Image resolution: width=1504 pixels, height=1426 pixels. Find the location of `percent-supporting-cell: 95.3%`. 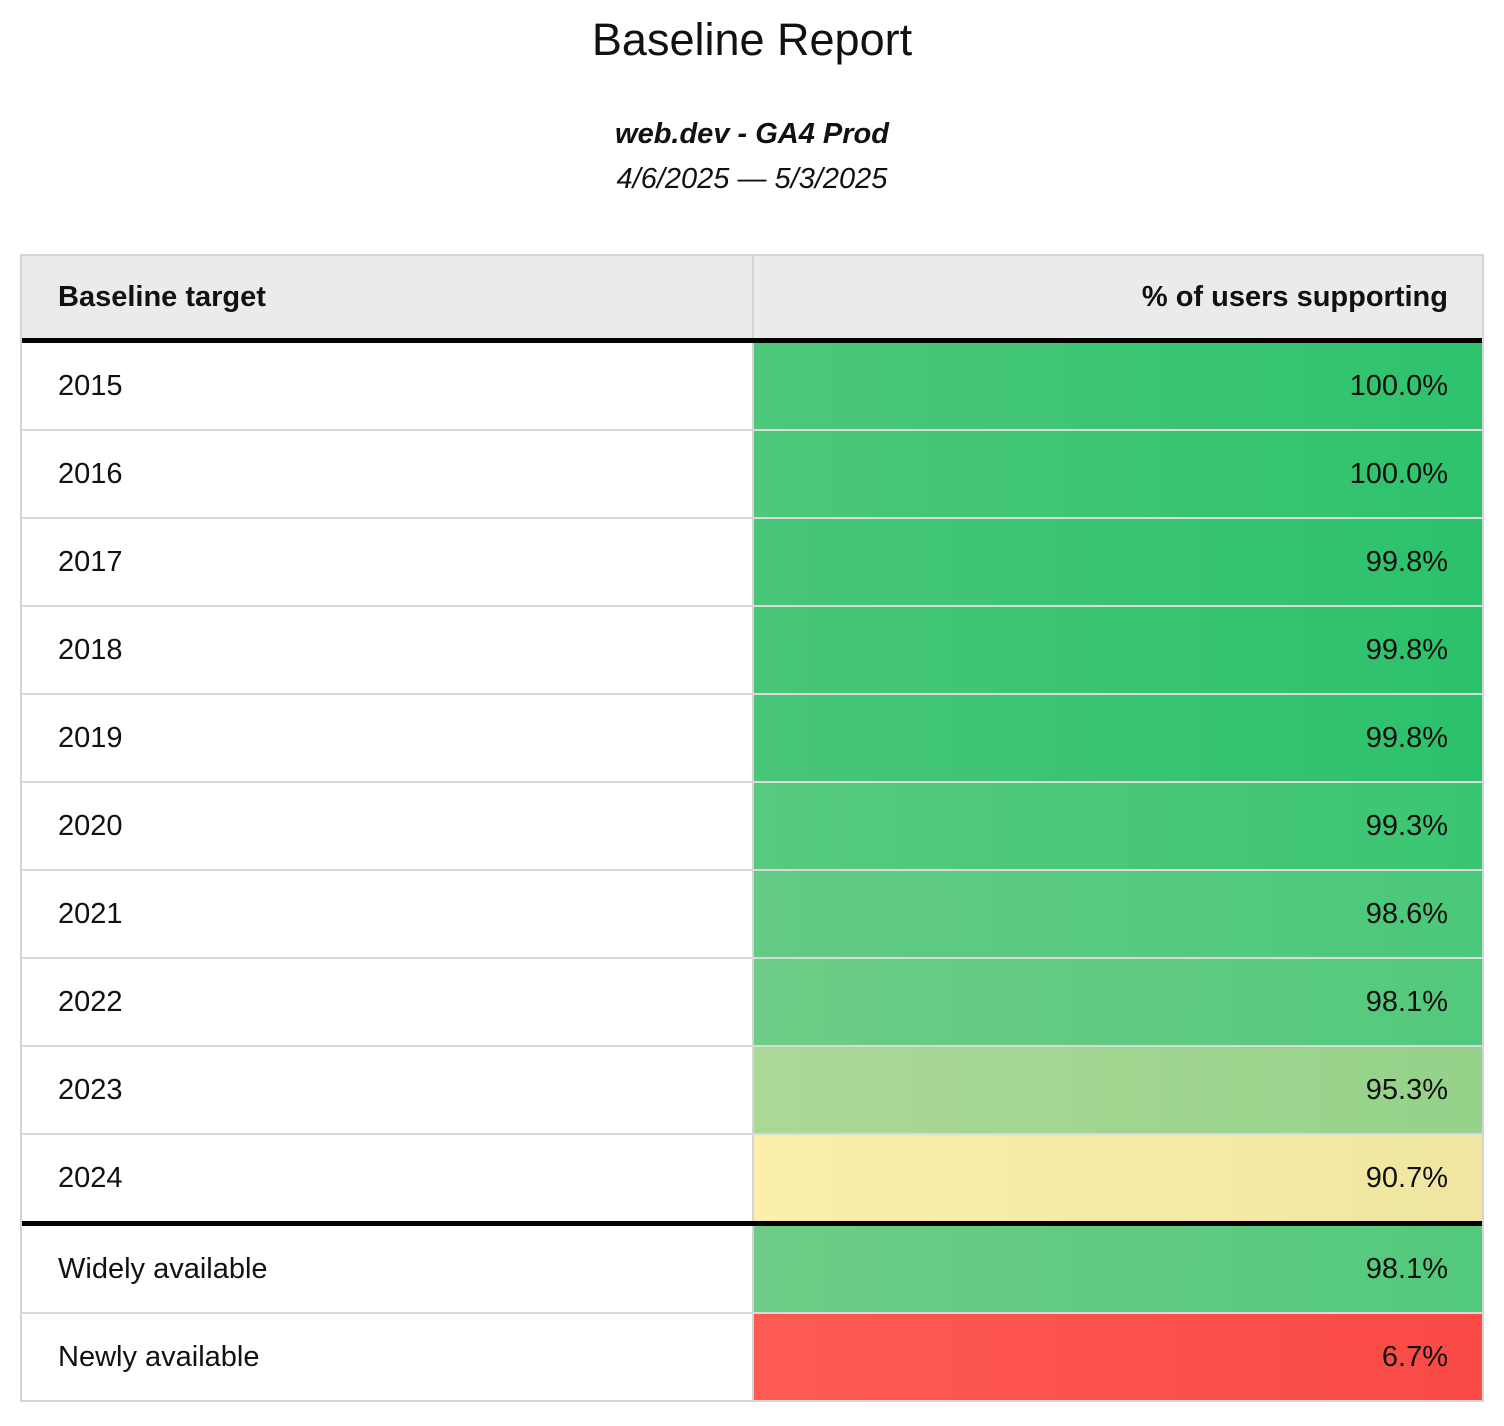

percent-supporting-cell: 95.3% is located at coordinates (1118, 1090).